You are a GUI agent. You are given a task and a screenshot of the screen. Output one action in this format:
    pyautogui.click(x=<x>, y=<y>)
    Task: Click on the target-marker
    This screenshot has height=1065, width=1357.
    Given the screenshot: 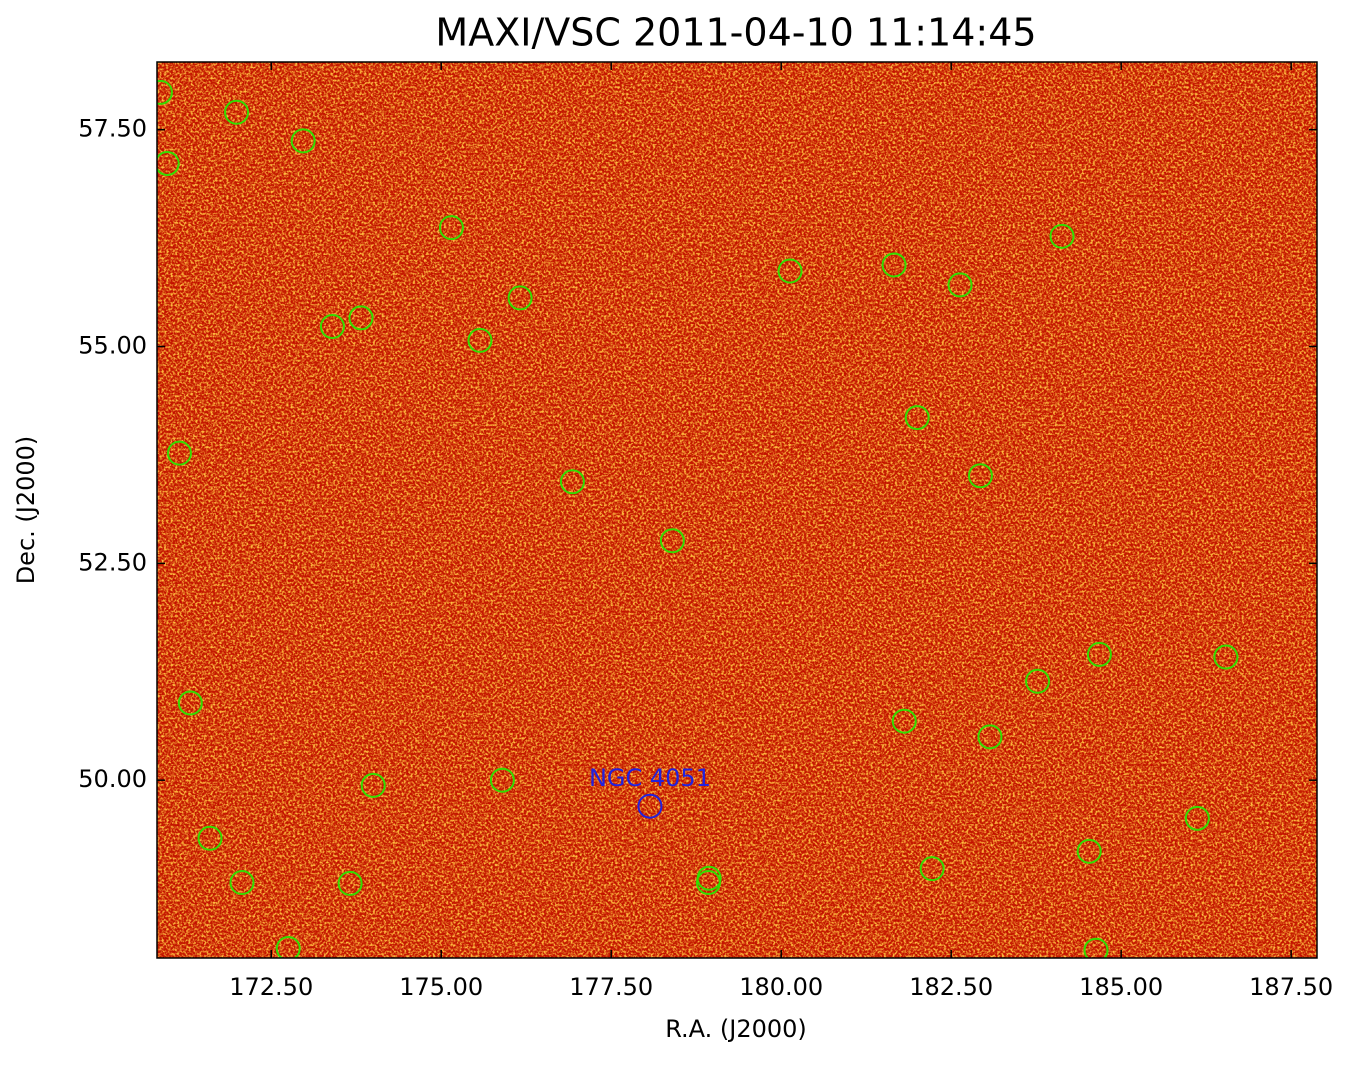 What is the action you would take?
    pyautogui.click(x=650, y=806)
    